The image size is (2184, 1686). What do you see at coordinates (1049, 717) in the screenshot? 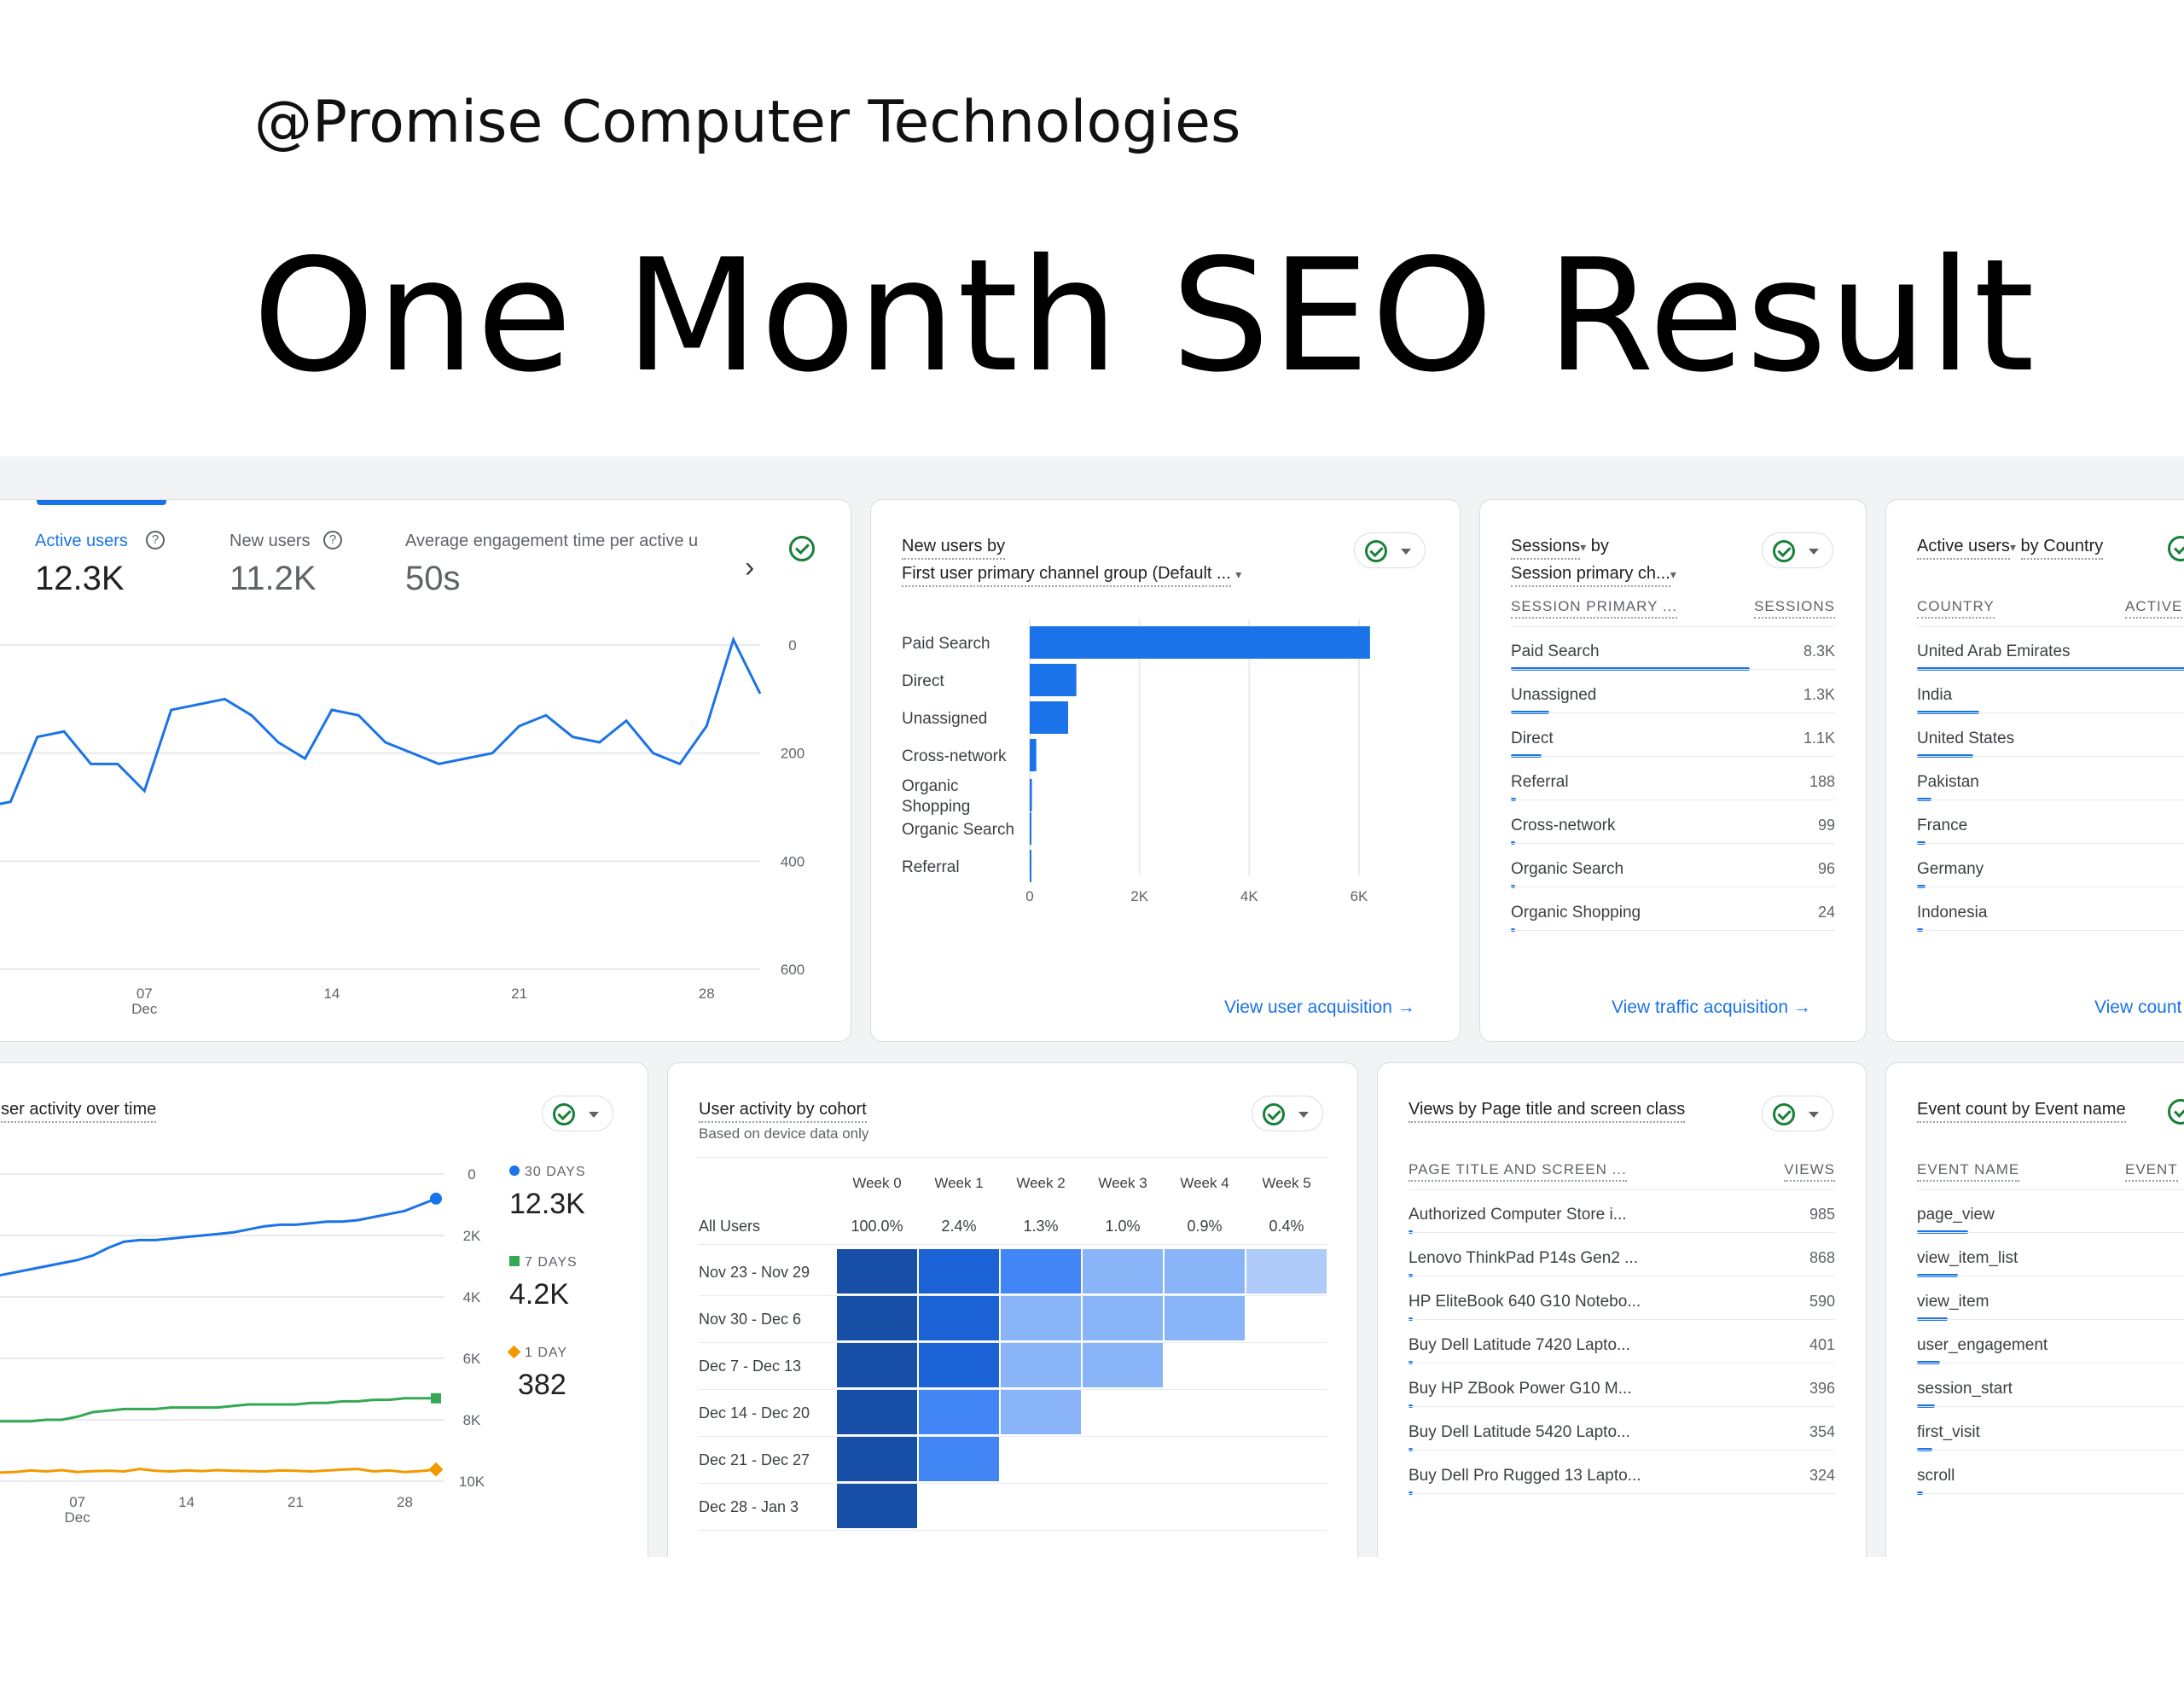
I see `bar-unassigned` at bounding box center [1049, 717].